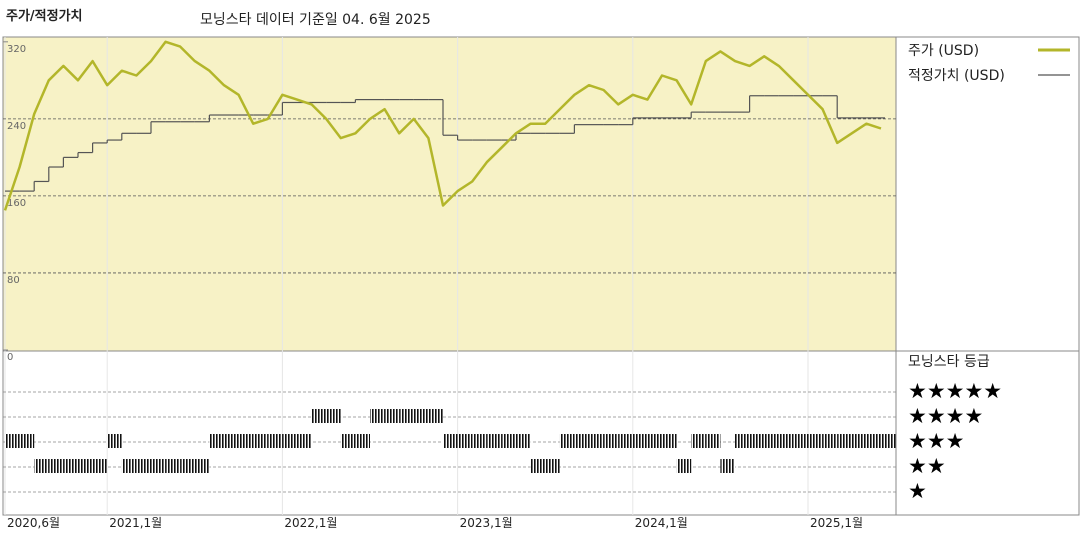 This screenshot has height=544, width=1080. Describe the element at coordinates (315, 20) in the screenshot. I see `chart-subtitle: 모닝스타 데이터 기준일 04. 6월 2025` at that location.